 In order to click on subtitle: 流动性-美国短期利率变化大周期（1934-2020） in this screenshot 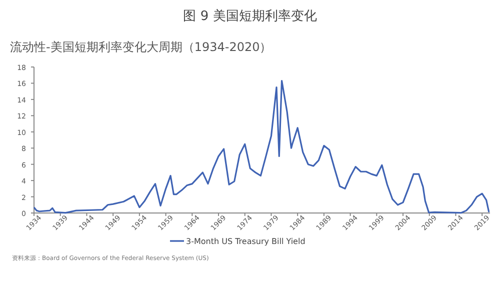, I will do `click(141, 47)`.